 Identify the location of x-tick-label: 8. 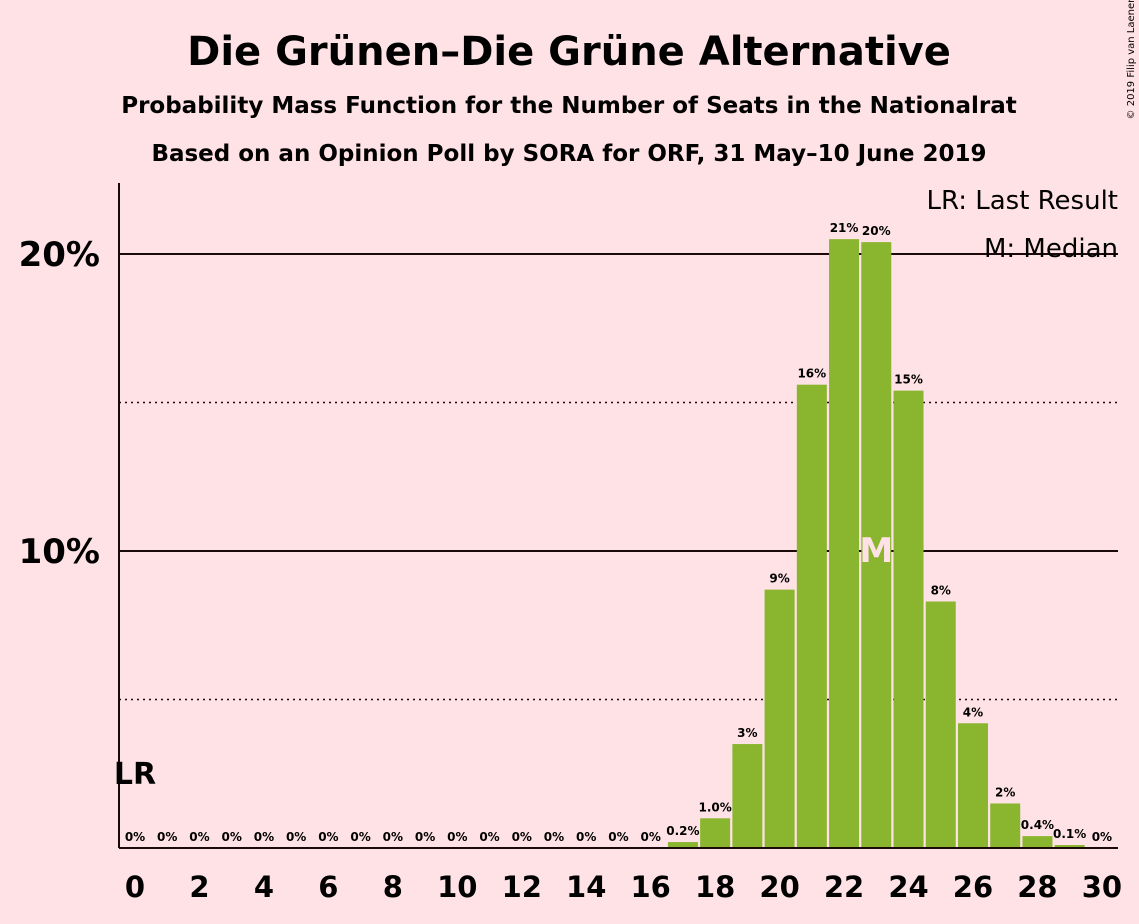
(393, 887).